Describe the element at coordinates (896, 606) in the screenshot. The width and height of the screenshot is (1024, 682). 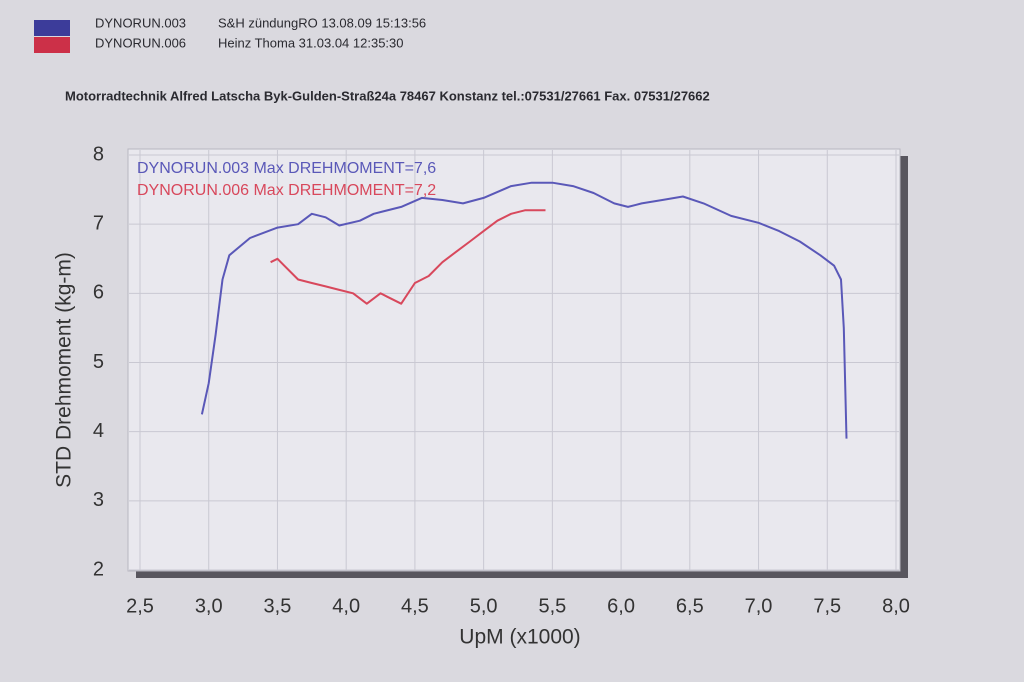
I see `x-tick-label: 8,0` at that location.